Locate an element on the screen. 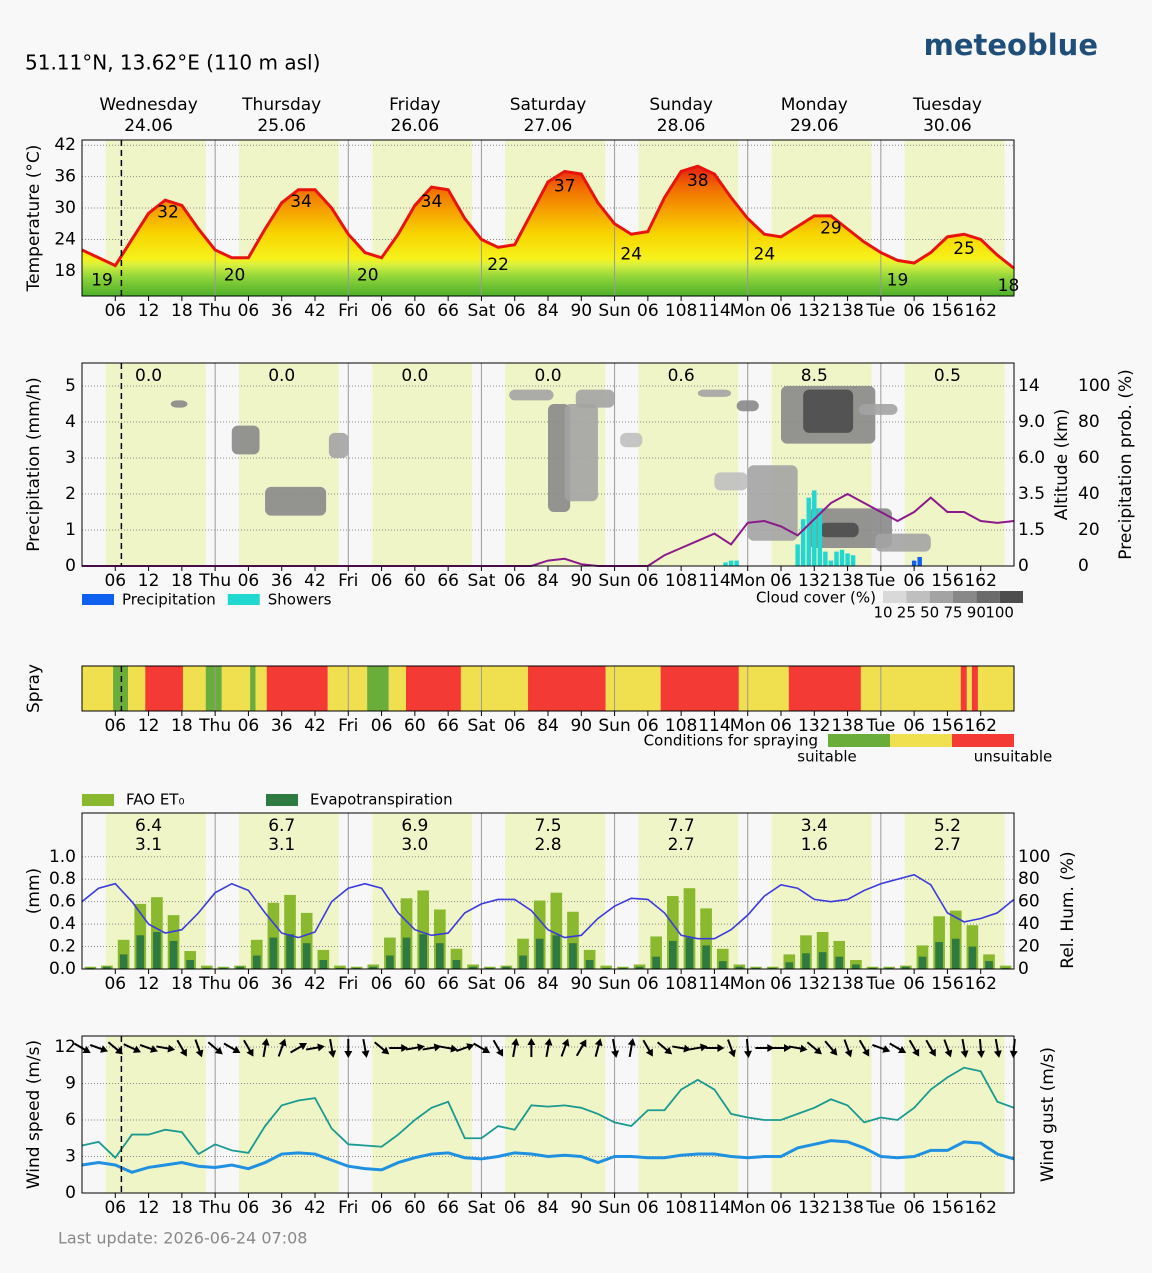  daily-et: 2.7 is located at coordinates (947, 845).